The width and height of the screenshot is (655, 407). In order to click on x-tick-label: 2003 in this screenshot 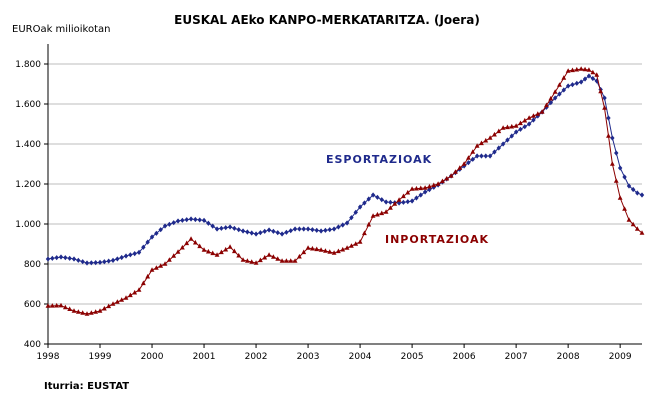, I will do `click(308, 357)`.